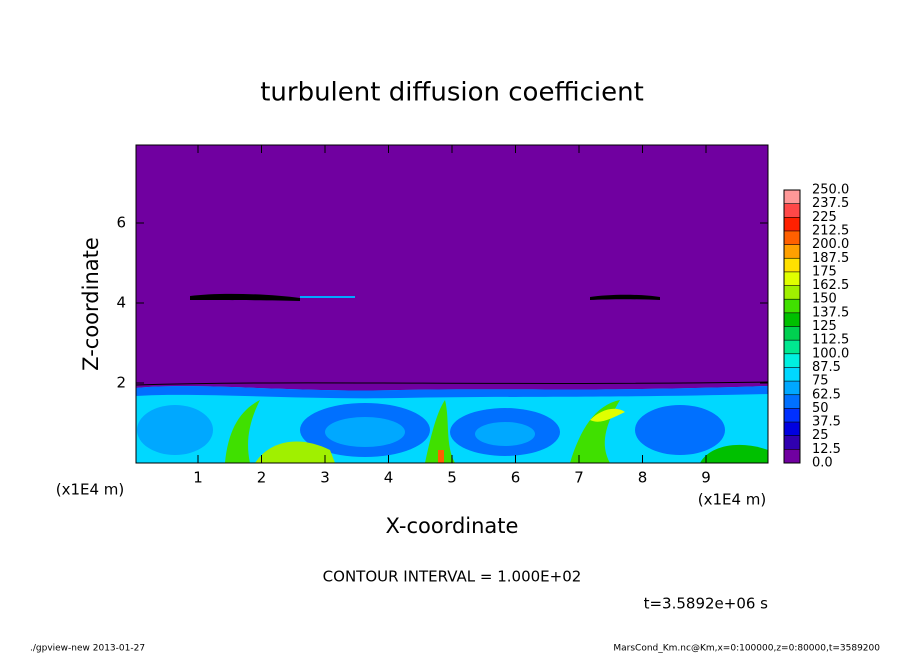  What do you see at coordinates (822, 463) in the screenshot?
I see `colorbar-label: 0.0` at bounding box center [822, 463].